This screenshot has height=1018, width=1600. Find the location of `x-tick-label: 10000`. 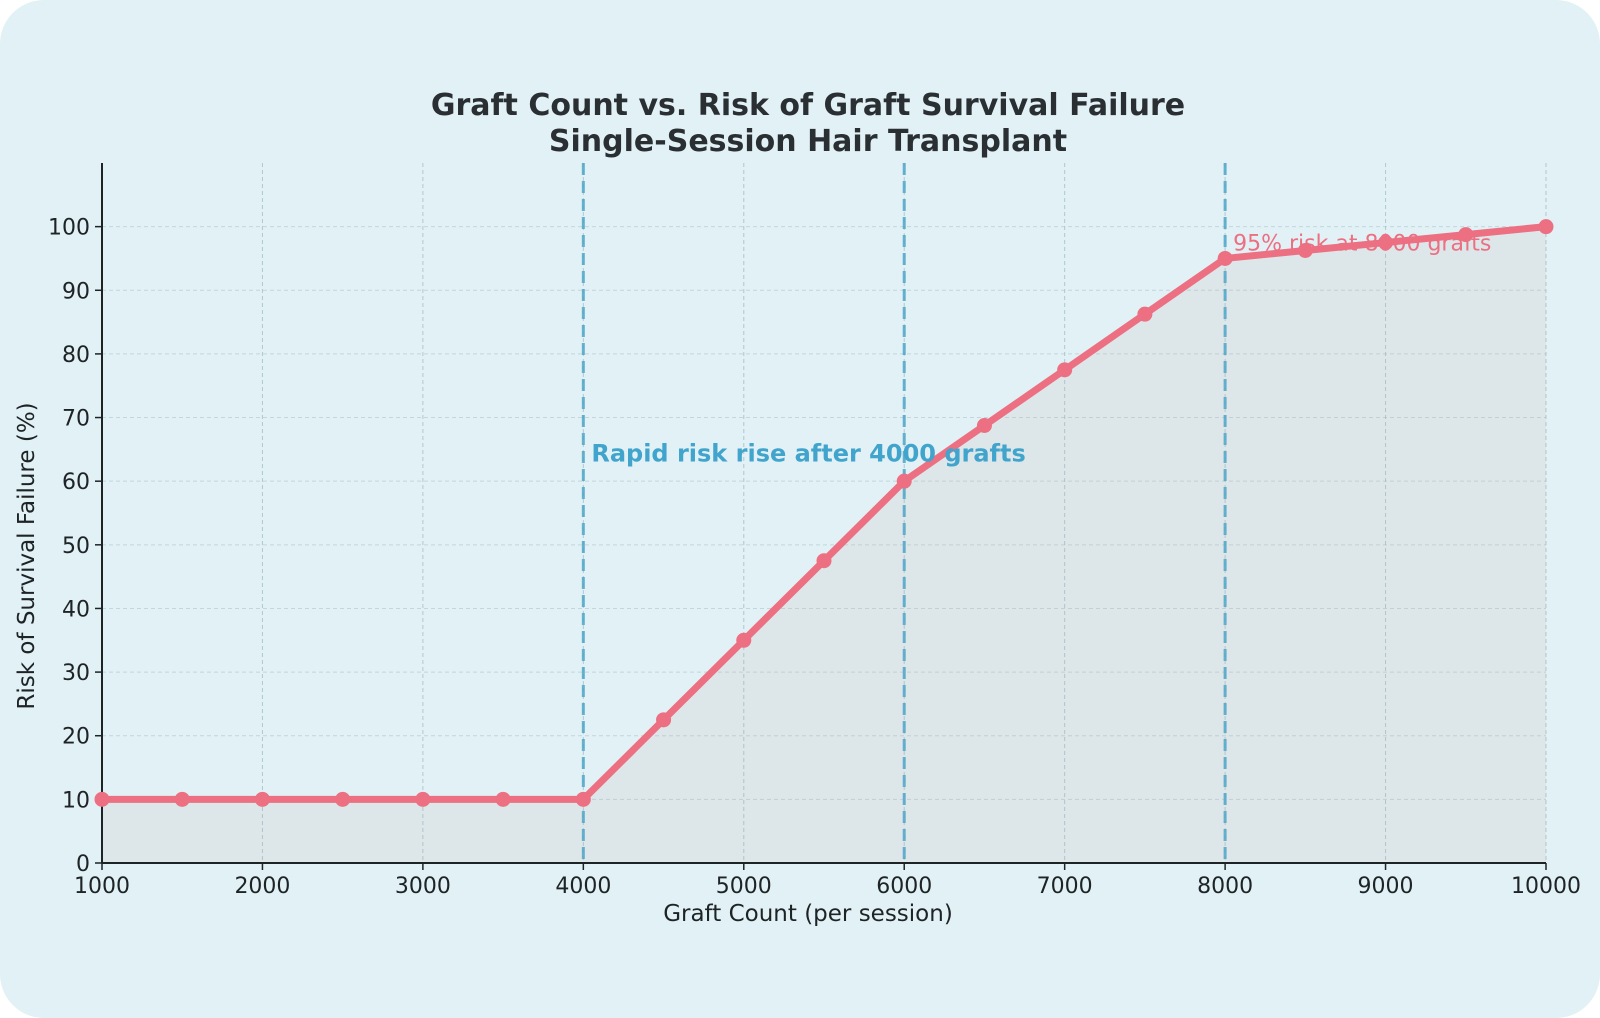

x-tick-label: 10000 is located at coordinates (1546, 886).